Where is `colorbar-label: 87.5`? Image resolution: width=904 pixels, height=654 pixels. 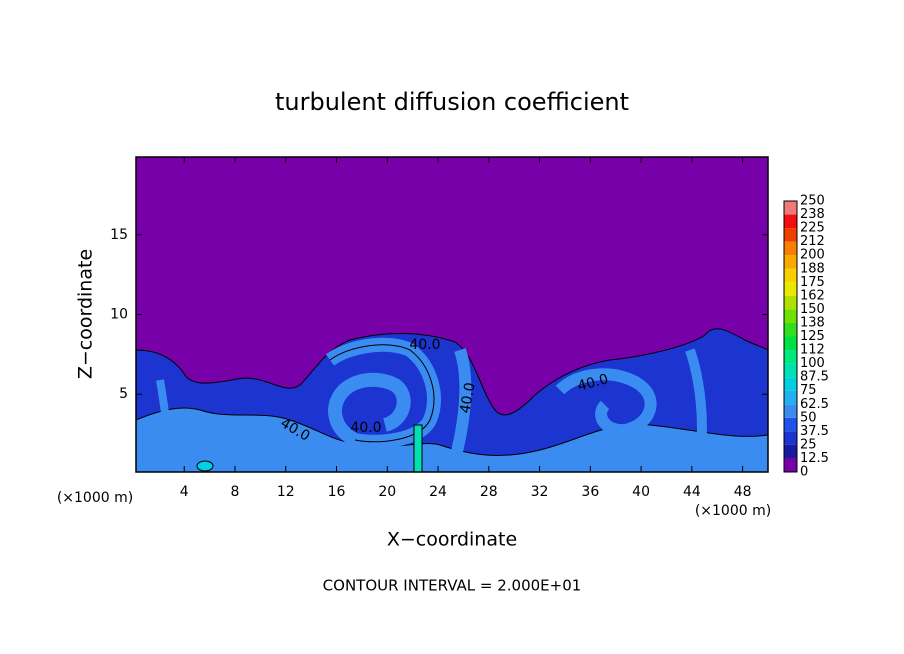
colorbar-label: 87.5 is located at coordinates (814, 377).